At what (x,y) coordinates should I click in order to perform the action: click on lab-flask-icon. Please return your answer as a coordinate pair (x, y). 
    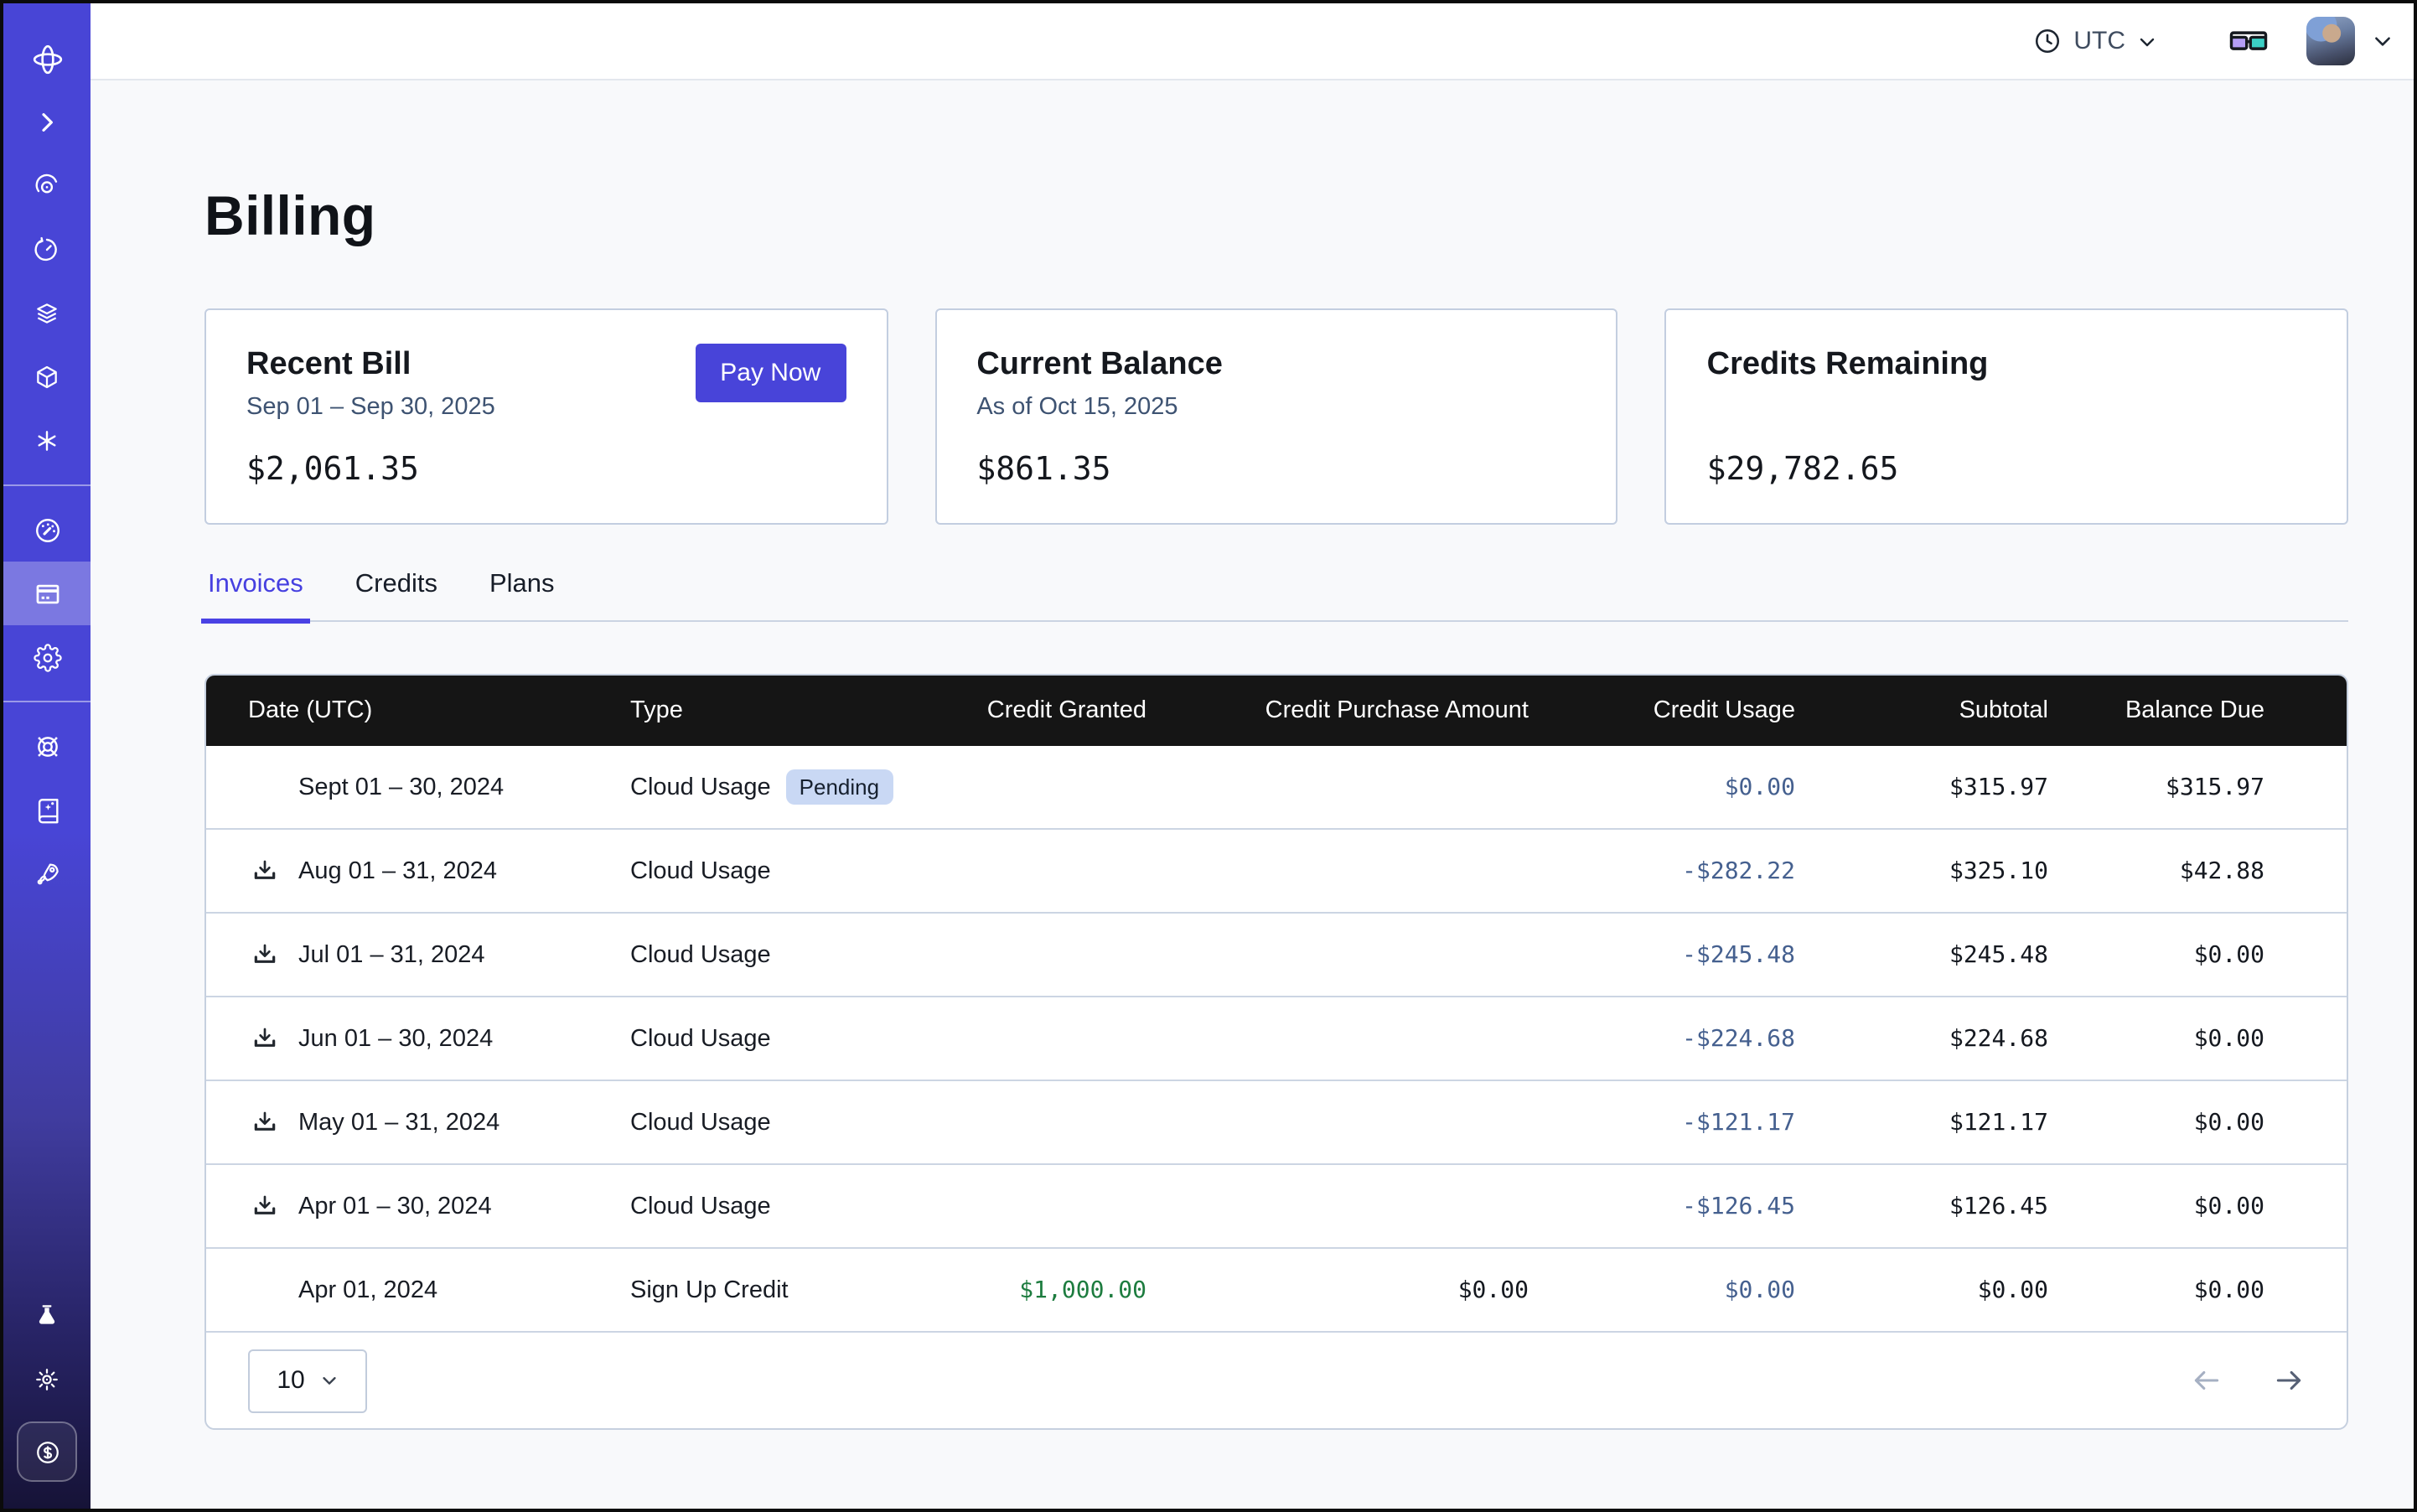
    Looking at the image, I should click on (47, 1316).